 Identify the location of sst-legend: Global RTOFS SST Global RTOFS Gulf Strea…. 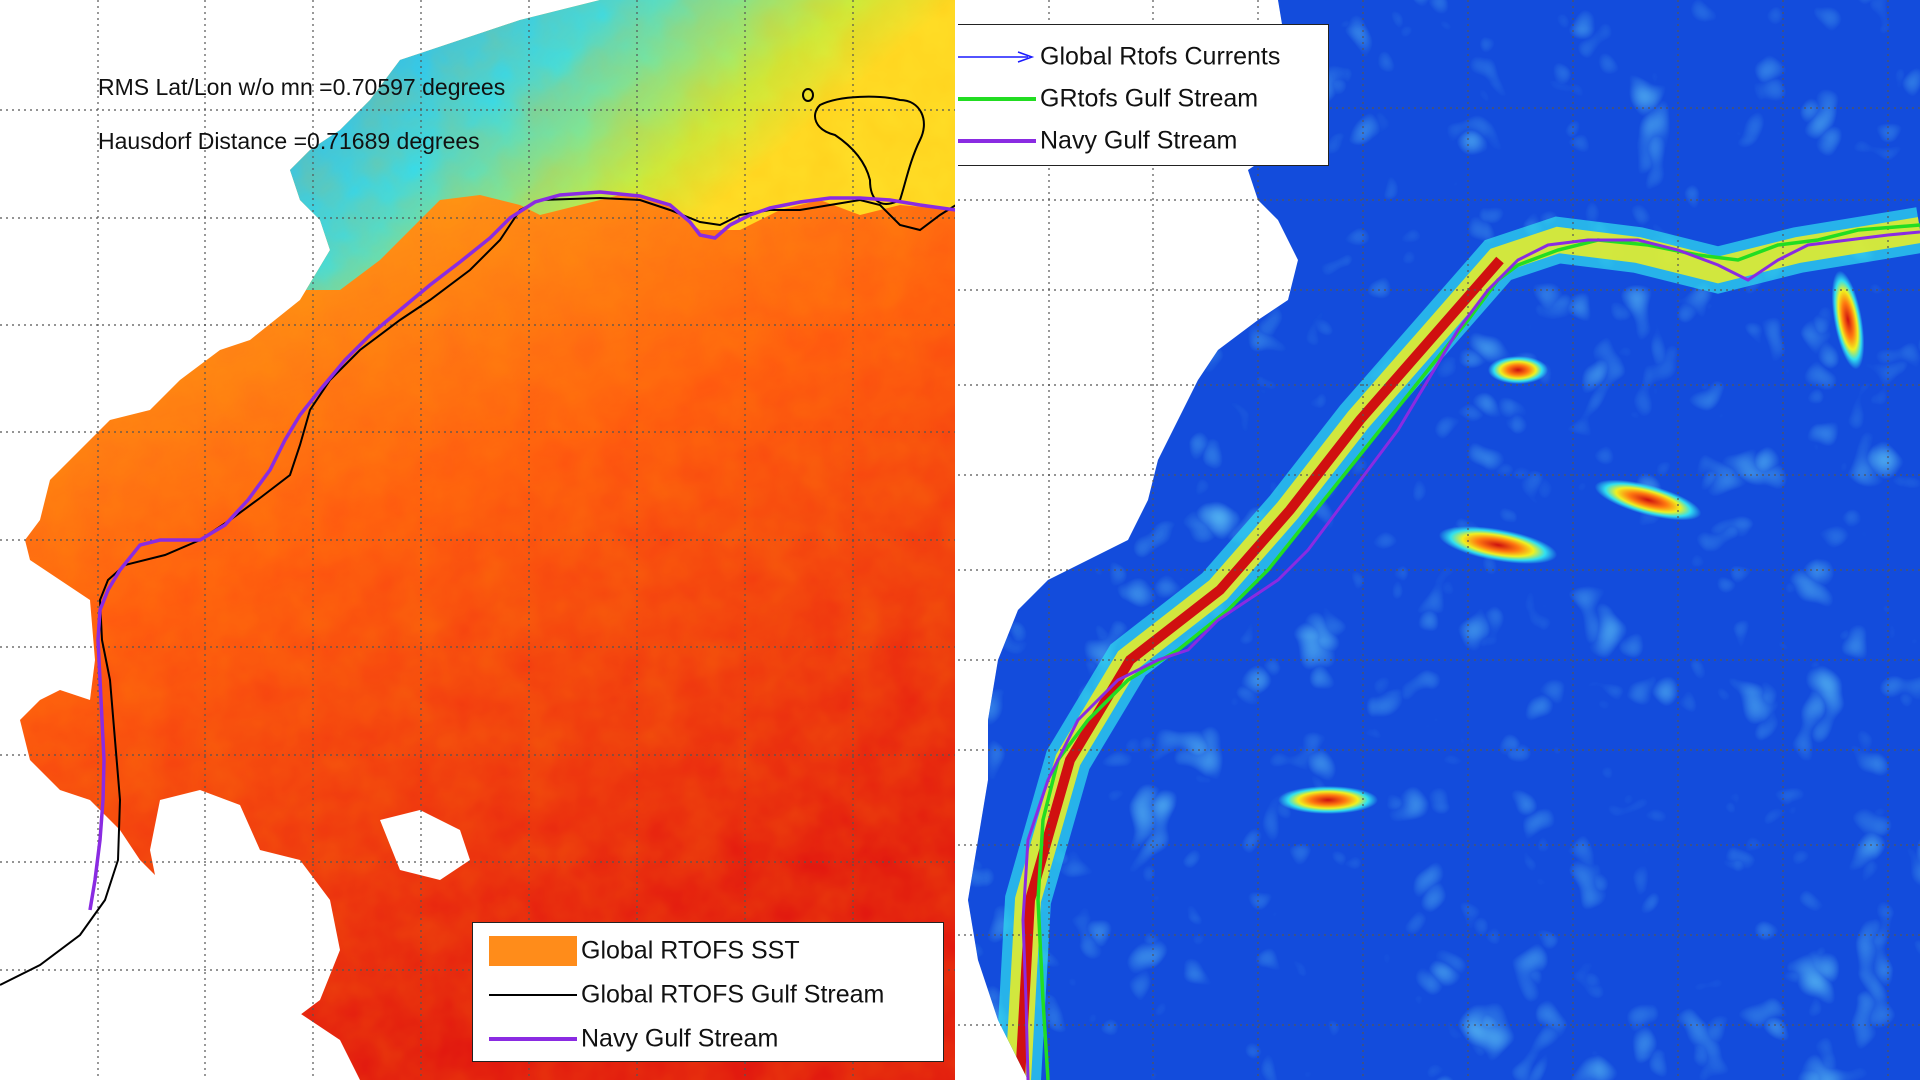
(708, 992).